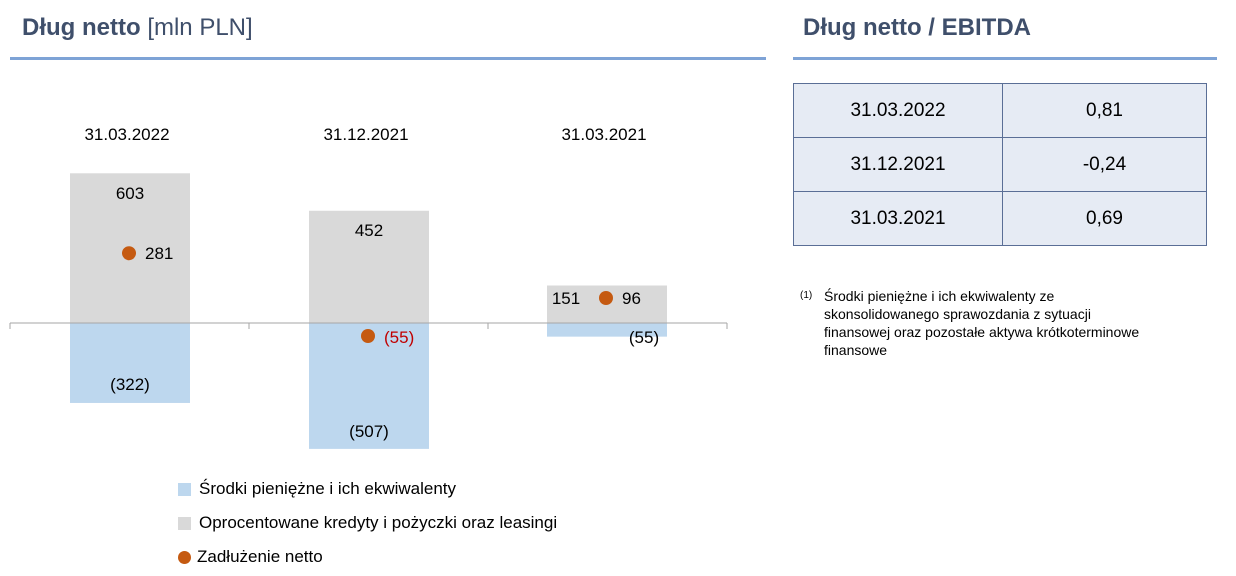  What do you see at coordinates (184, 489) in the screenshot?
I see `legend-swatch-cash` at bounding box center [184, 489].